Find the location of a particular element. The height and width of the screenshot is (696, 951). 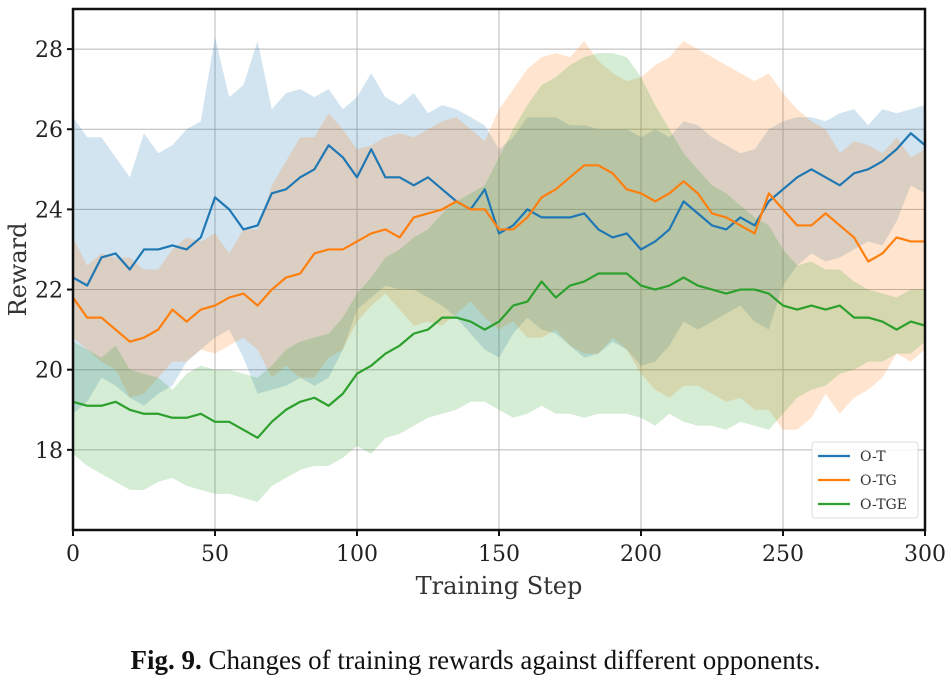

legend-box is located at coordinates (865, 480).